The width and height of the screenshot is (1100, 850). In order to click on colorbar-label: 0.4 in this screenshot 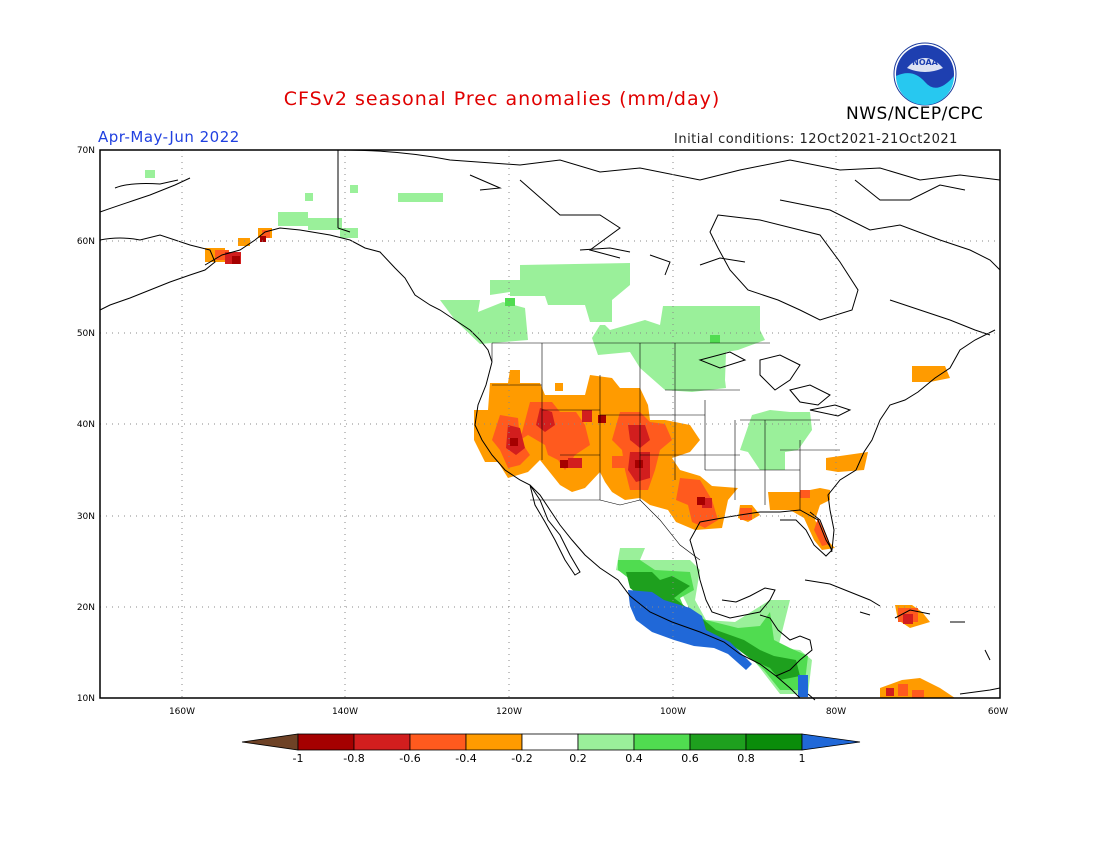, I will do `click(634, 758)`.